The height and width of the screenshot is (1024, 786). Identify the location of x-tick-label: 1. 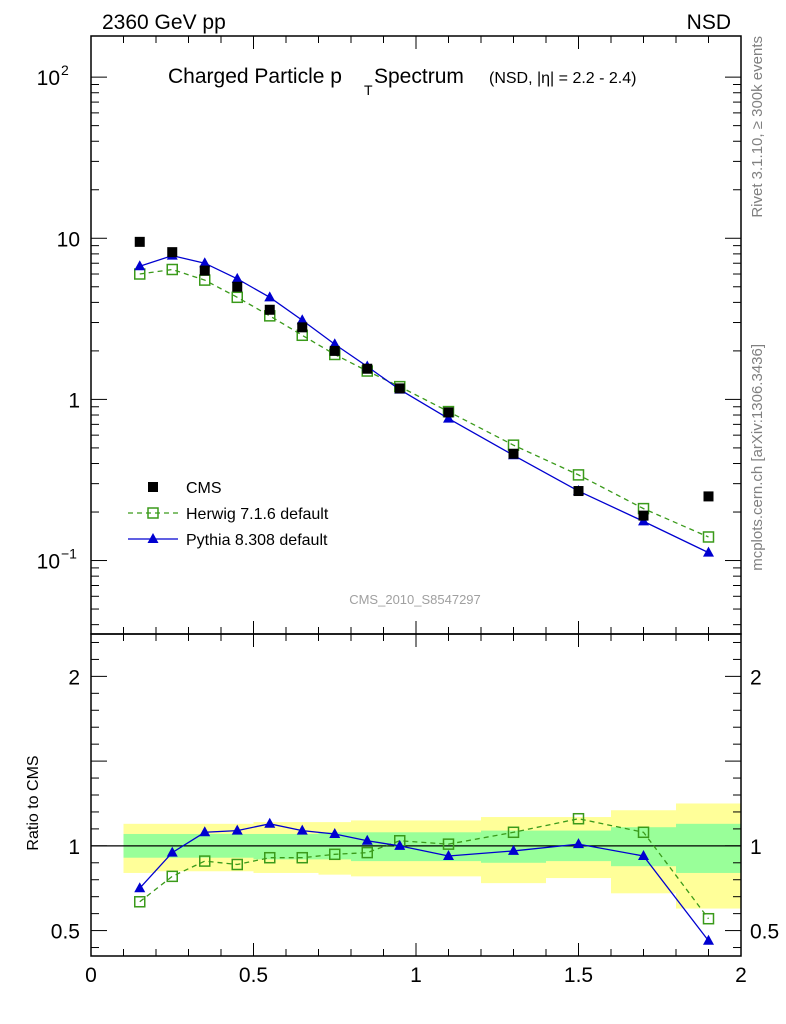
(416, 975).